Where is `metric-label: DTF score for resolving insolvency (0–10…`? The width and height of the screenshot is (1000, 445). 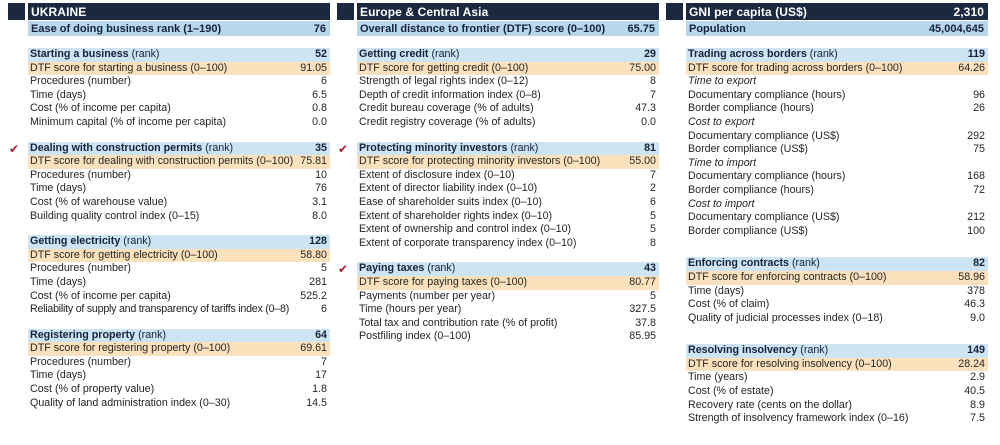 metric-label: DTF score for resolving insolvency (0–10… is located at coordinates (790, 363).